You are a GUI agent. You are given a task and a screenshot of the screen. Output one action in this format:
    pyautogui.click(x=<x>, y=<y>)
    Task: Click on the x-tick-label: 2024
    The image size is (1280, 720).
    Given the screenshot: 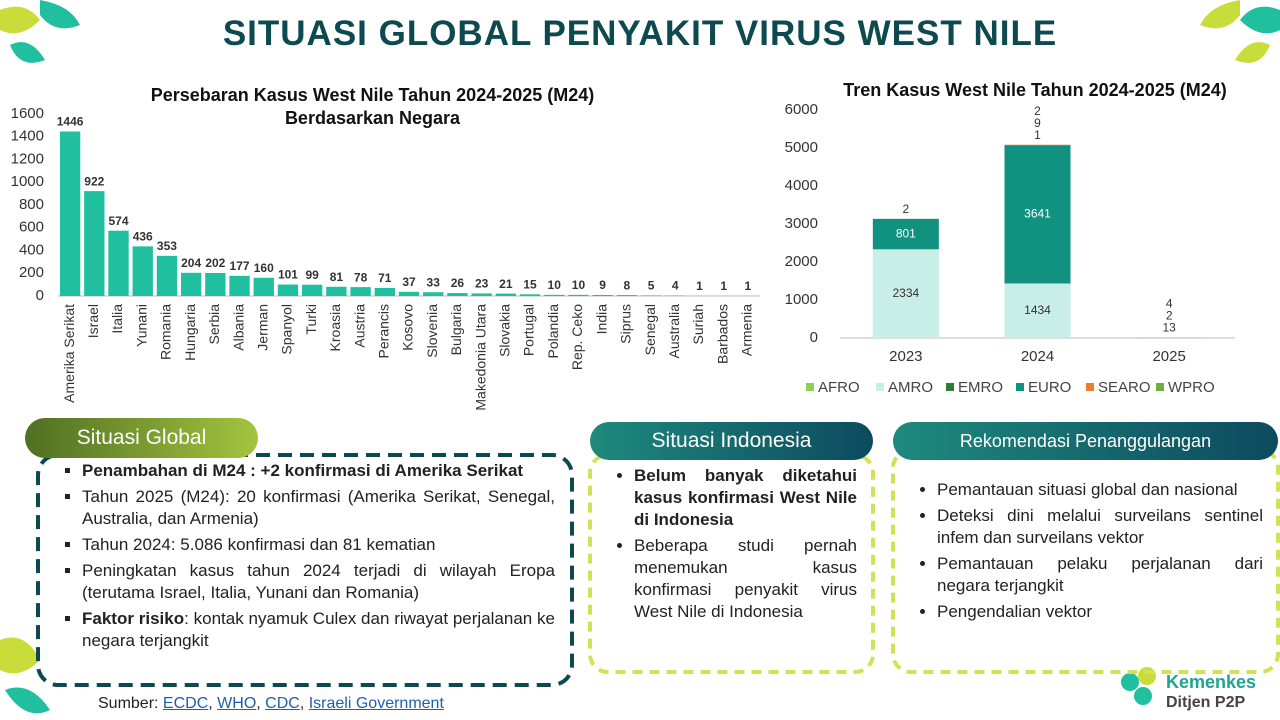 What is the action you would take?
    pyautogui.click(x=1037, y=356)
    